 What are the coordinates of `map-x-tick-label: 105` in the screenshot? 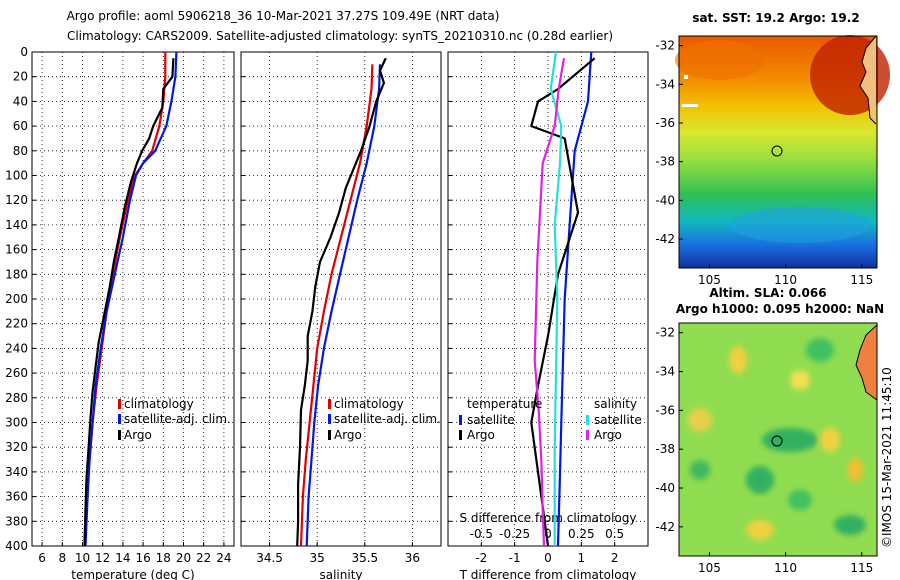 It's located at (709, 568).